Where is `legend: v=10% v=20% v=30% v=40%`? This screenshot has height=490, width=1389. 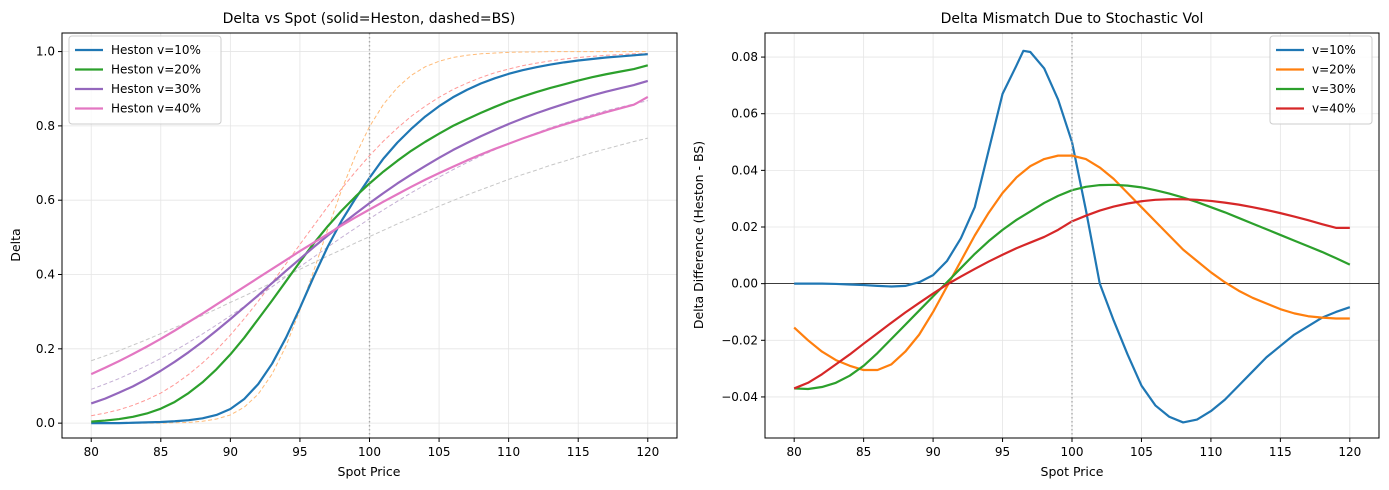 legend: v=10% v=20% v=30% v=40% is located at coordinates (1321, 80).